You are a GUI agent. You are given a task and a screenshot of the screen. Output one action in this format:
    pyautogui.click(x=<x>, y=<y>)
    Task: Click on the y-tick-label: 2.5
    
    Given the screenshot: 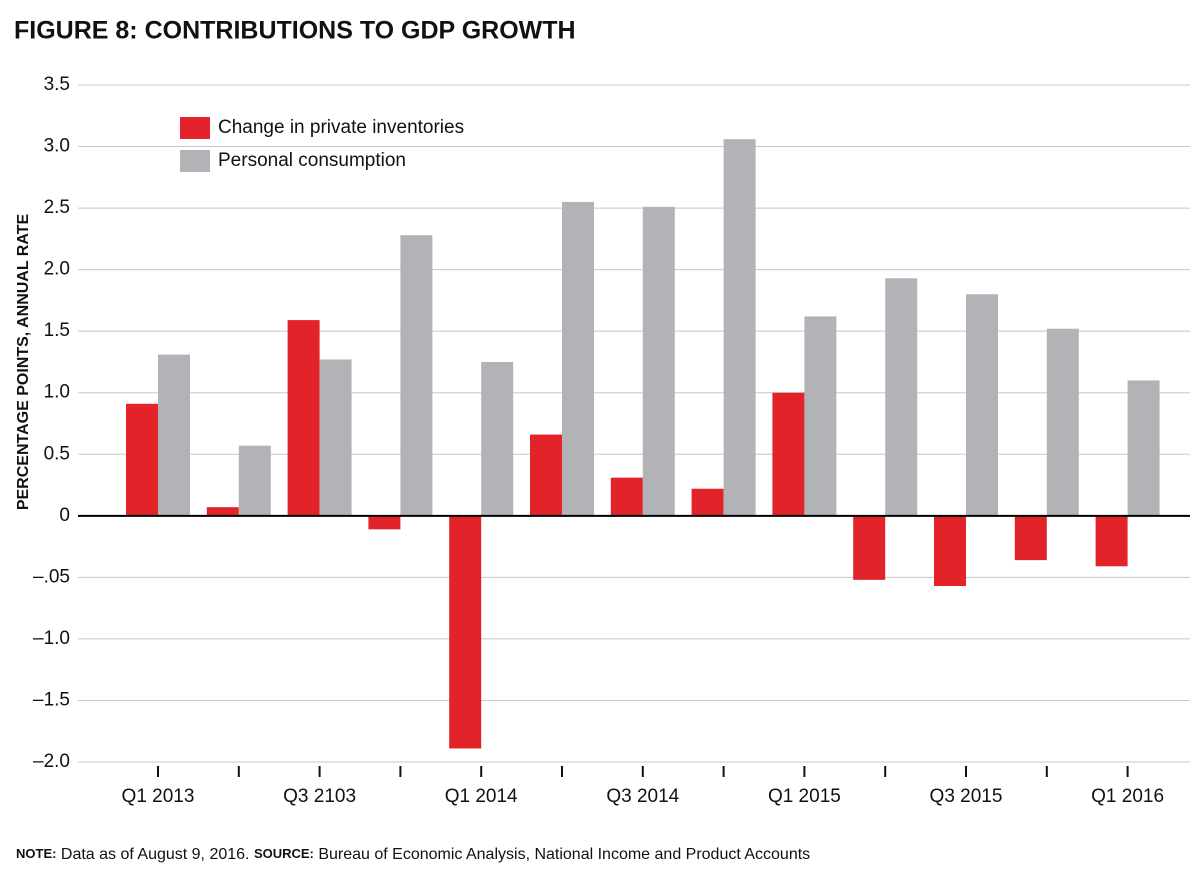 What is the action you would take?
    pyautogui.click(x=57, y=207)
    